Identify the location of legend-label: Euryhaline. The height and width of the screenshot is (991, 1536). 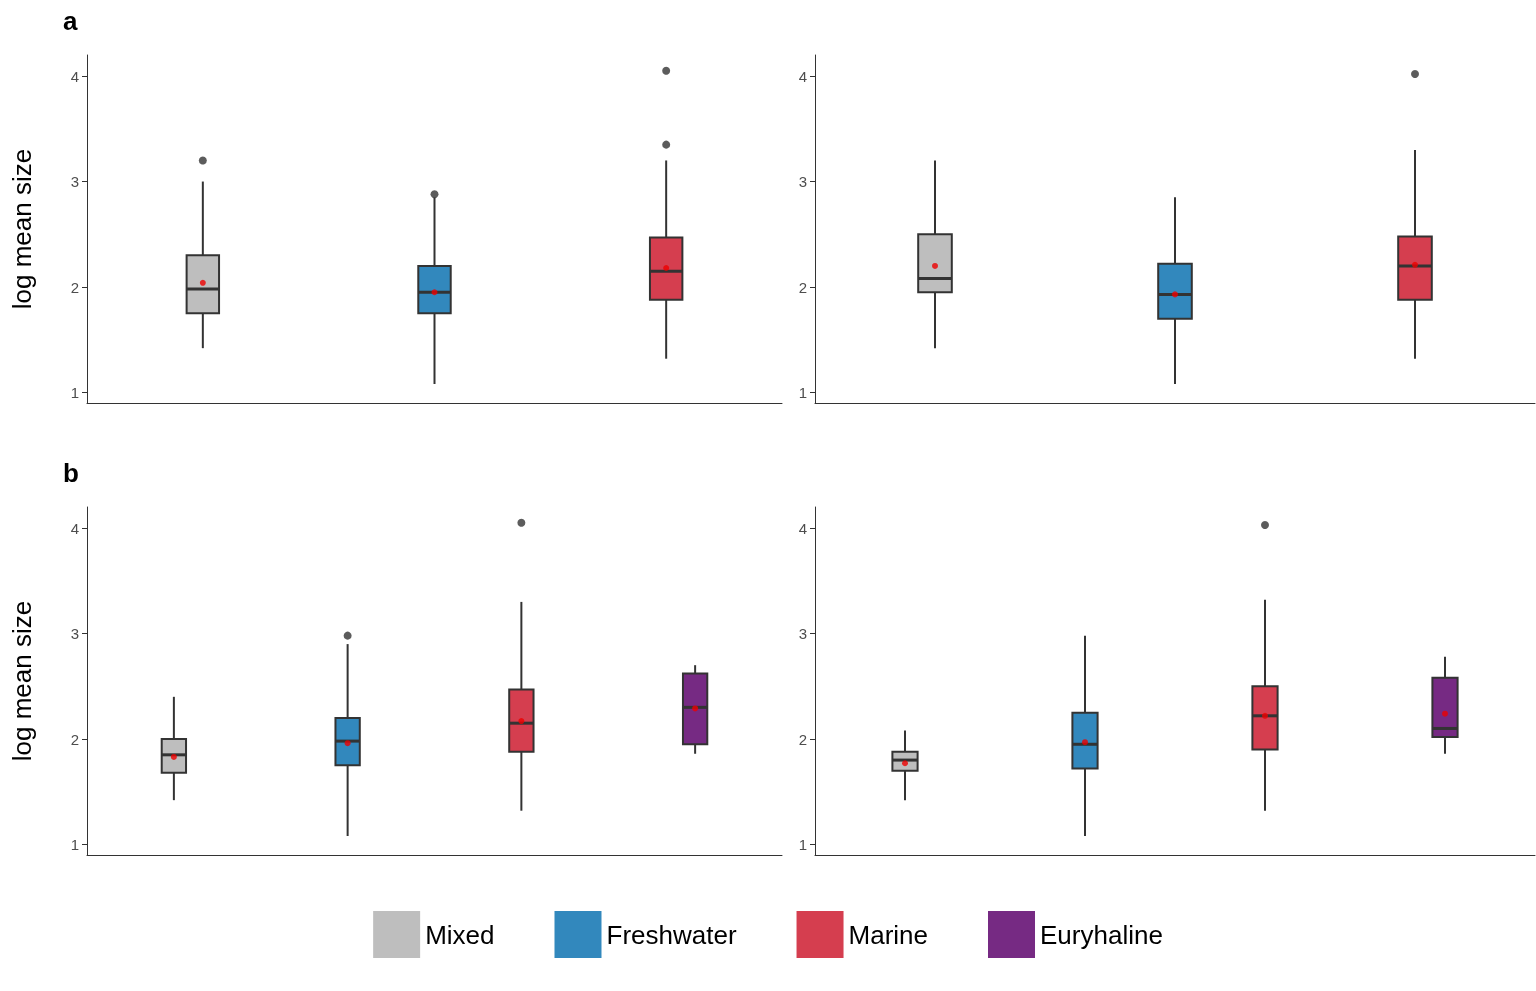
(1101, 934).